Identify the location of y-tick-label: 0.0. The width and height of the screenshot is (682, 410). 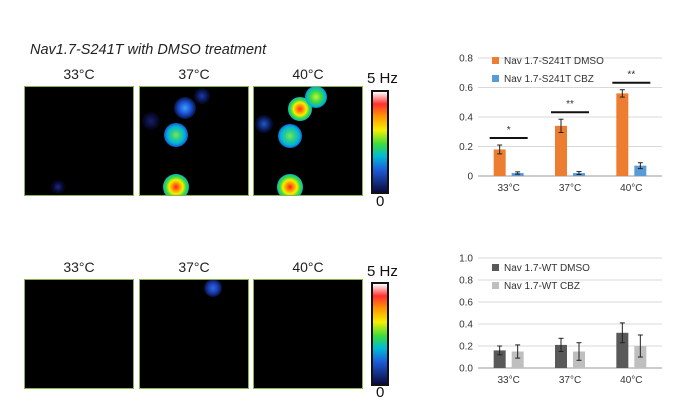
(466, 369).